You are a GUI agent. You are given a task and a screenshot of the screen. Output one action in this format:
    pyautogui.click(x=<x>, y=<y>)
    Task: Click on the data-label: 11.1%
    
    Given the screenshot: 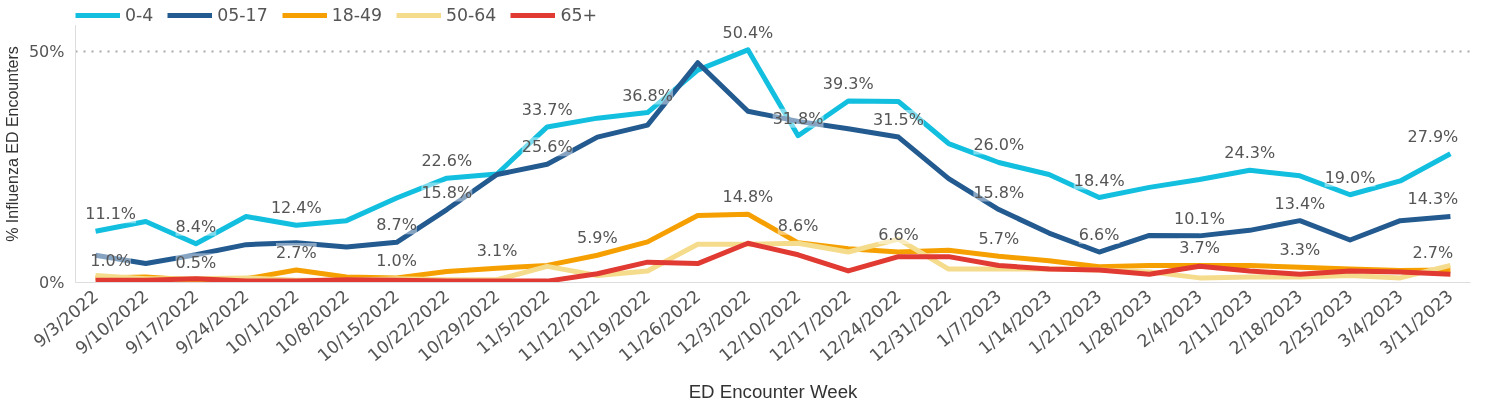 What is the action you would take?
    pyautogui.click(x=111, y=214)
    